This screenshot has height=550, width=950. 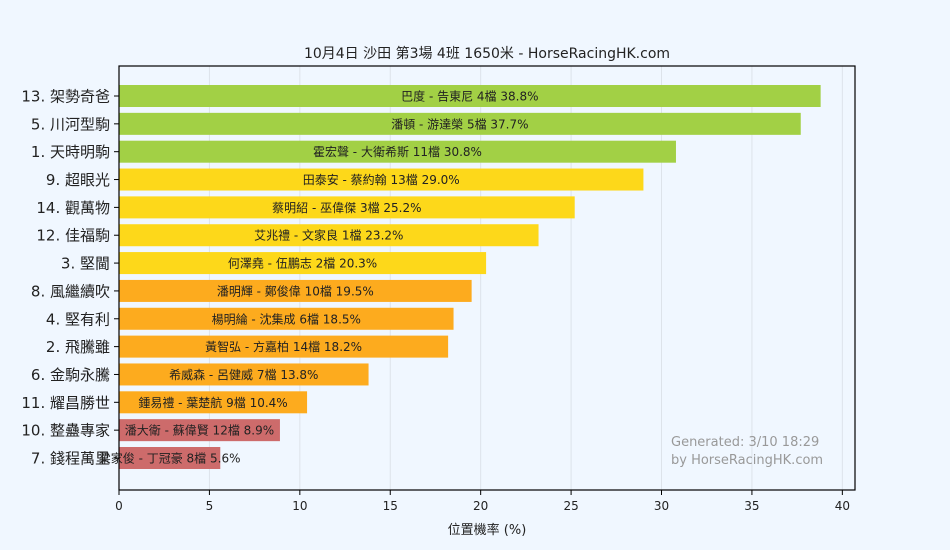 What do you see at coordinates (65, 403) in the screenshot?
I see `y-tick-label: 11. 耀昌勝世` at bounding box center [65, 403].